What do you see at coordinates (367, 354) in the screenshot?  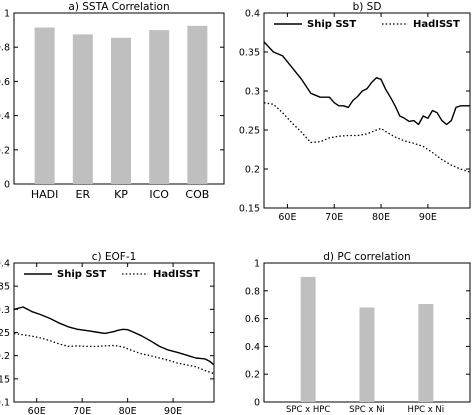 I see `bar-spc-x-ni` at bounding box center [367, 354].